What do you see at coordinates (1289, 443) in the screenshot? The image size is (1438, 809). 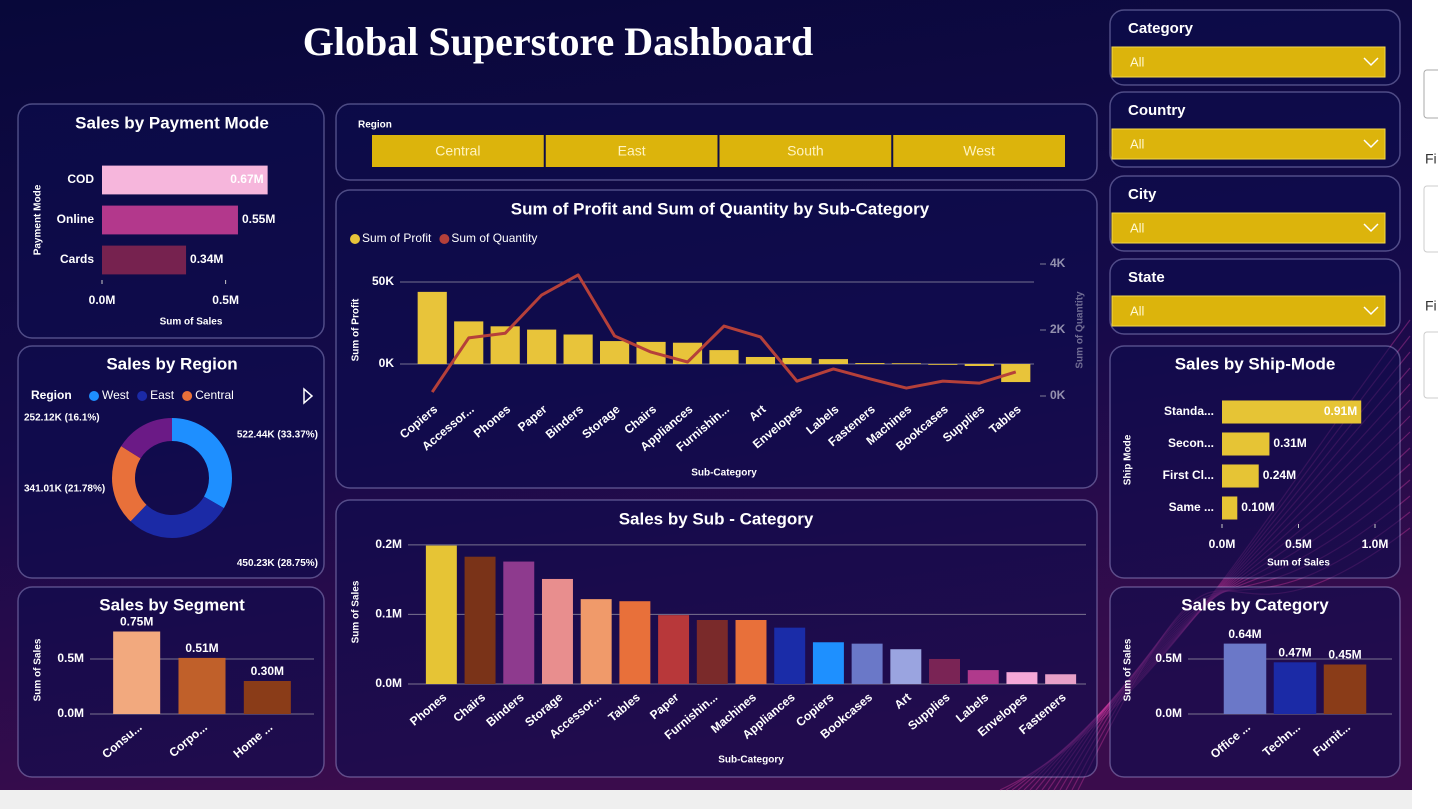 I see `data-label: 0.31M` at bounding box center [1289, 443].